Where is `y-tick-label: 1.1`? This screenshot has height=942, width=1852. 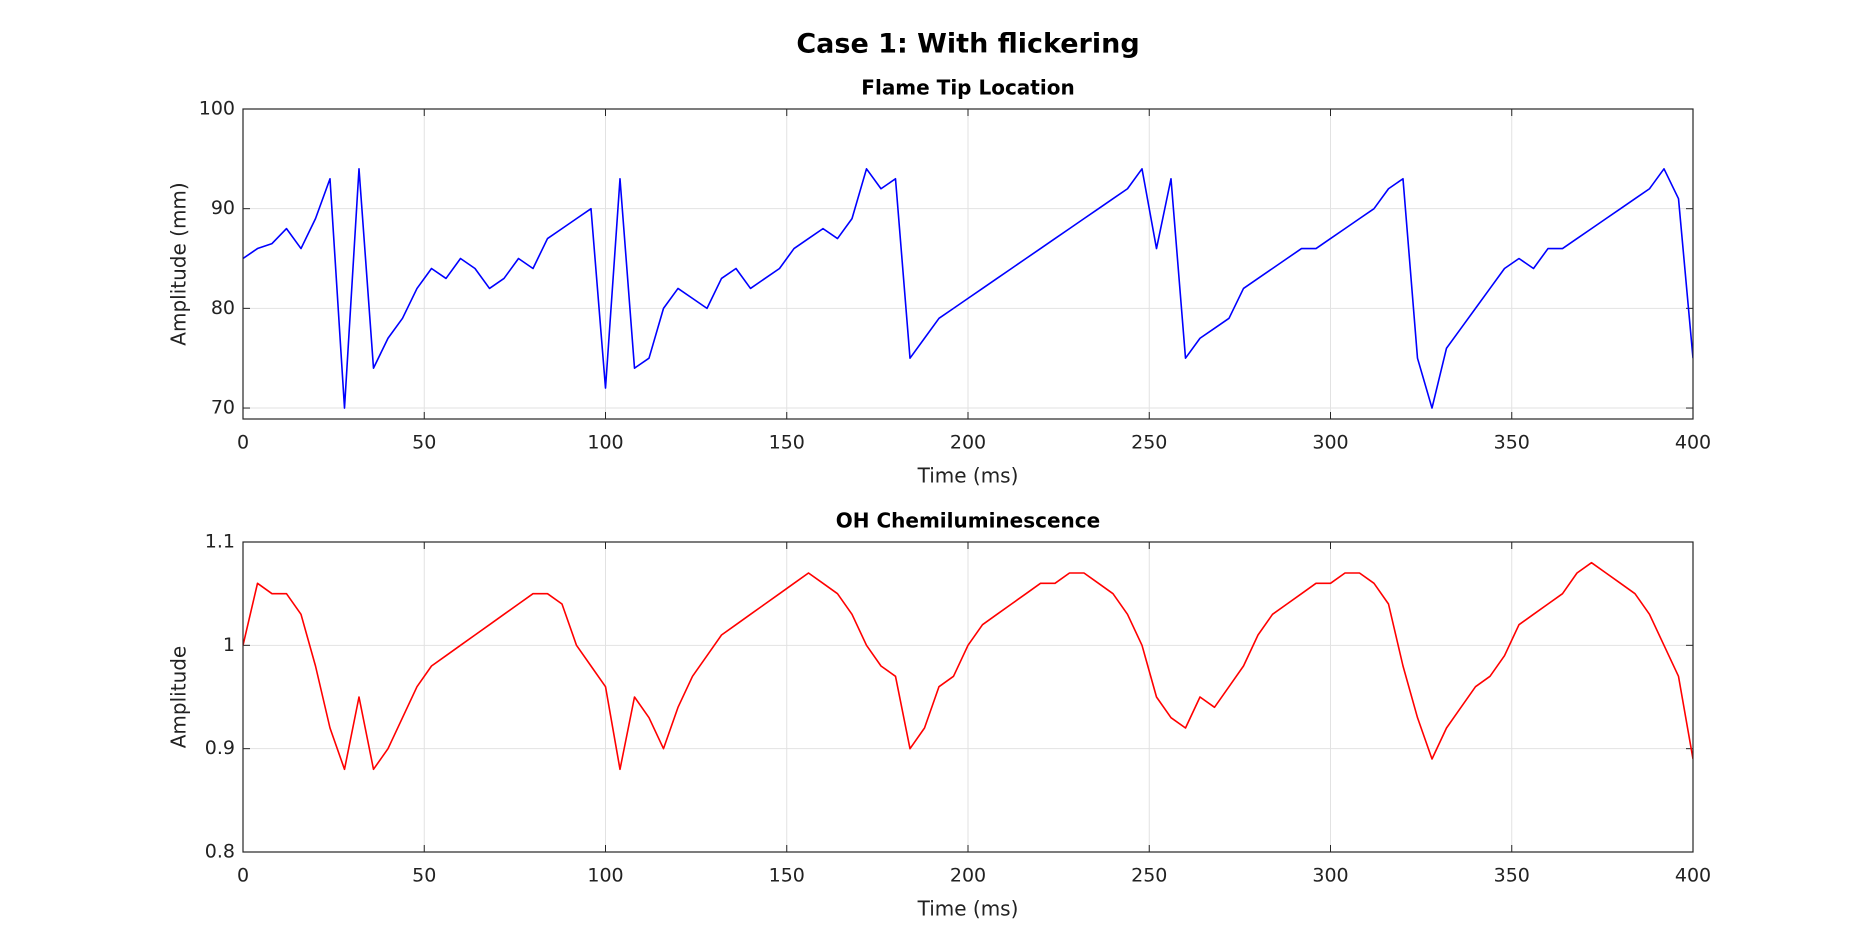 y-tick-label: 1.1 is located at coordinates (220, 542).